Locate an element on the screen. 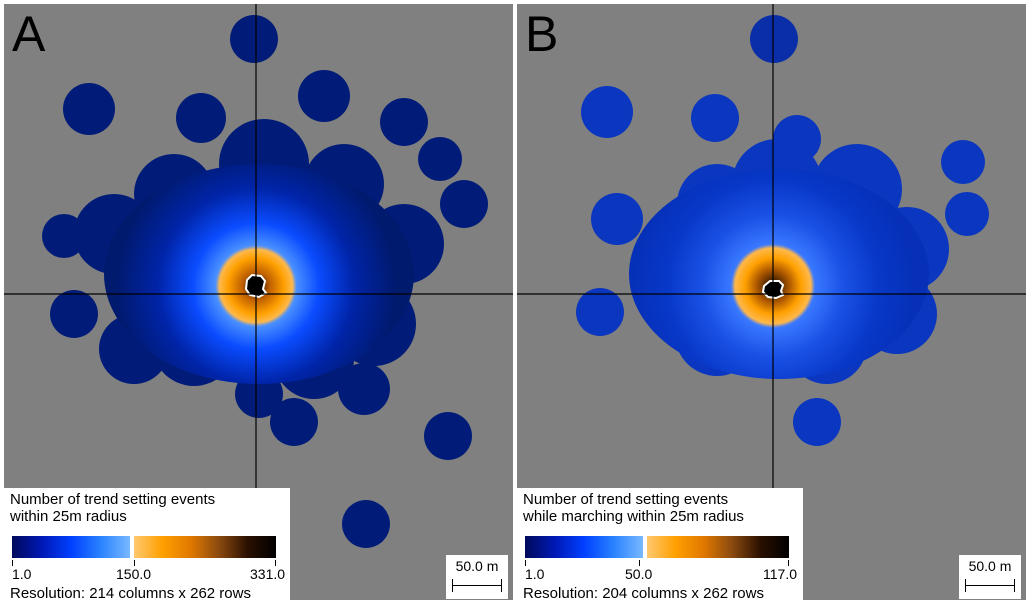  resolution-text: Resolution: 204 columns x 262 rows is located at coordinates (643, 592).